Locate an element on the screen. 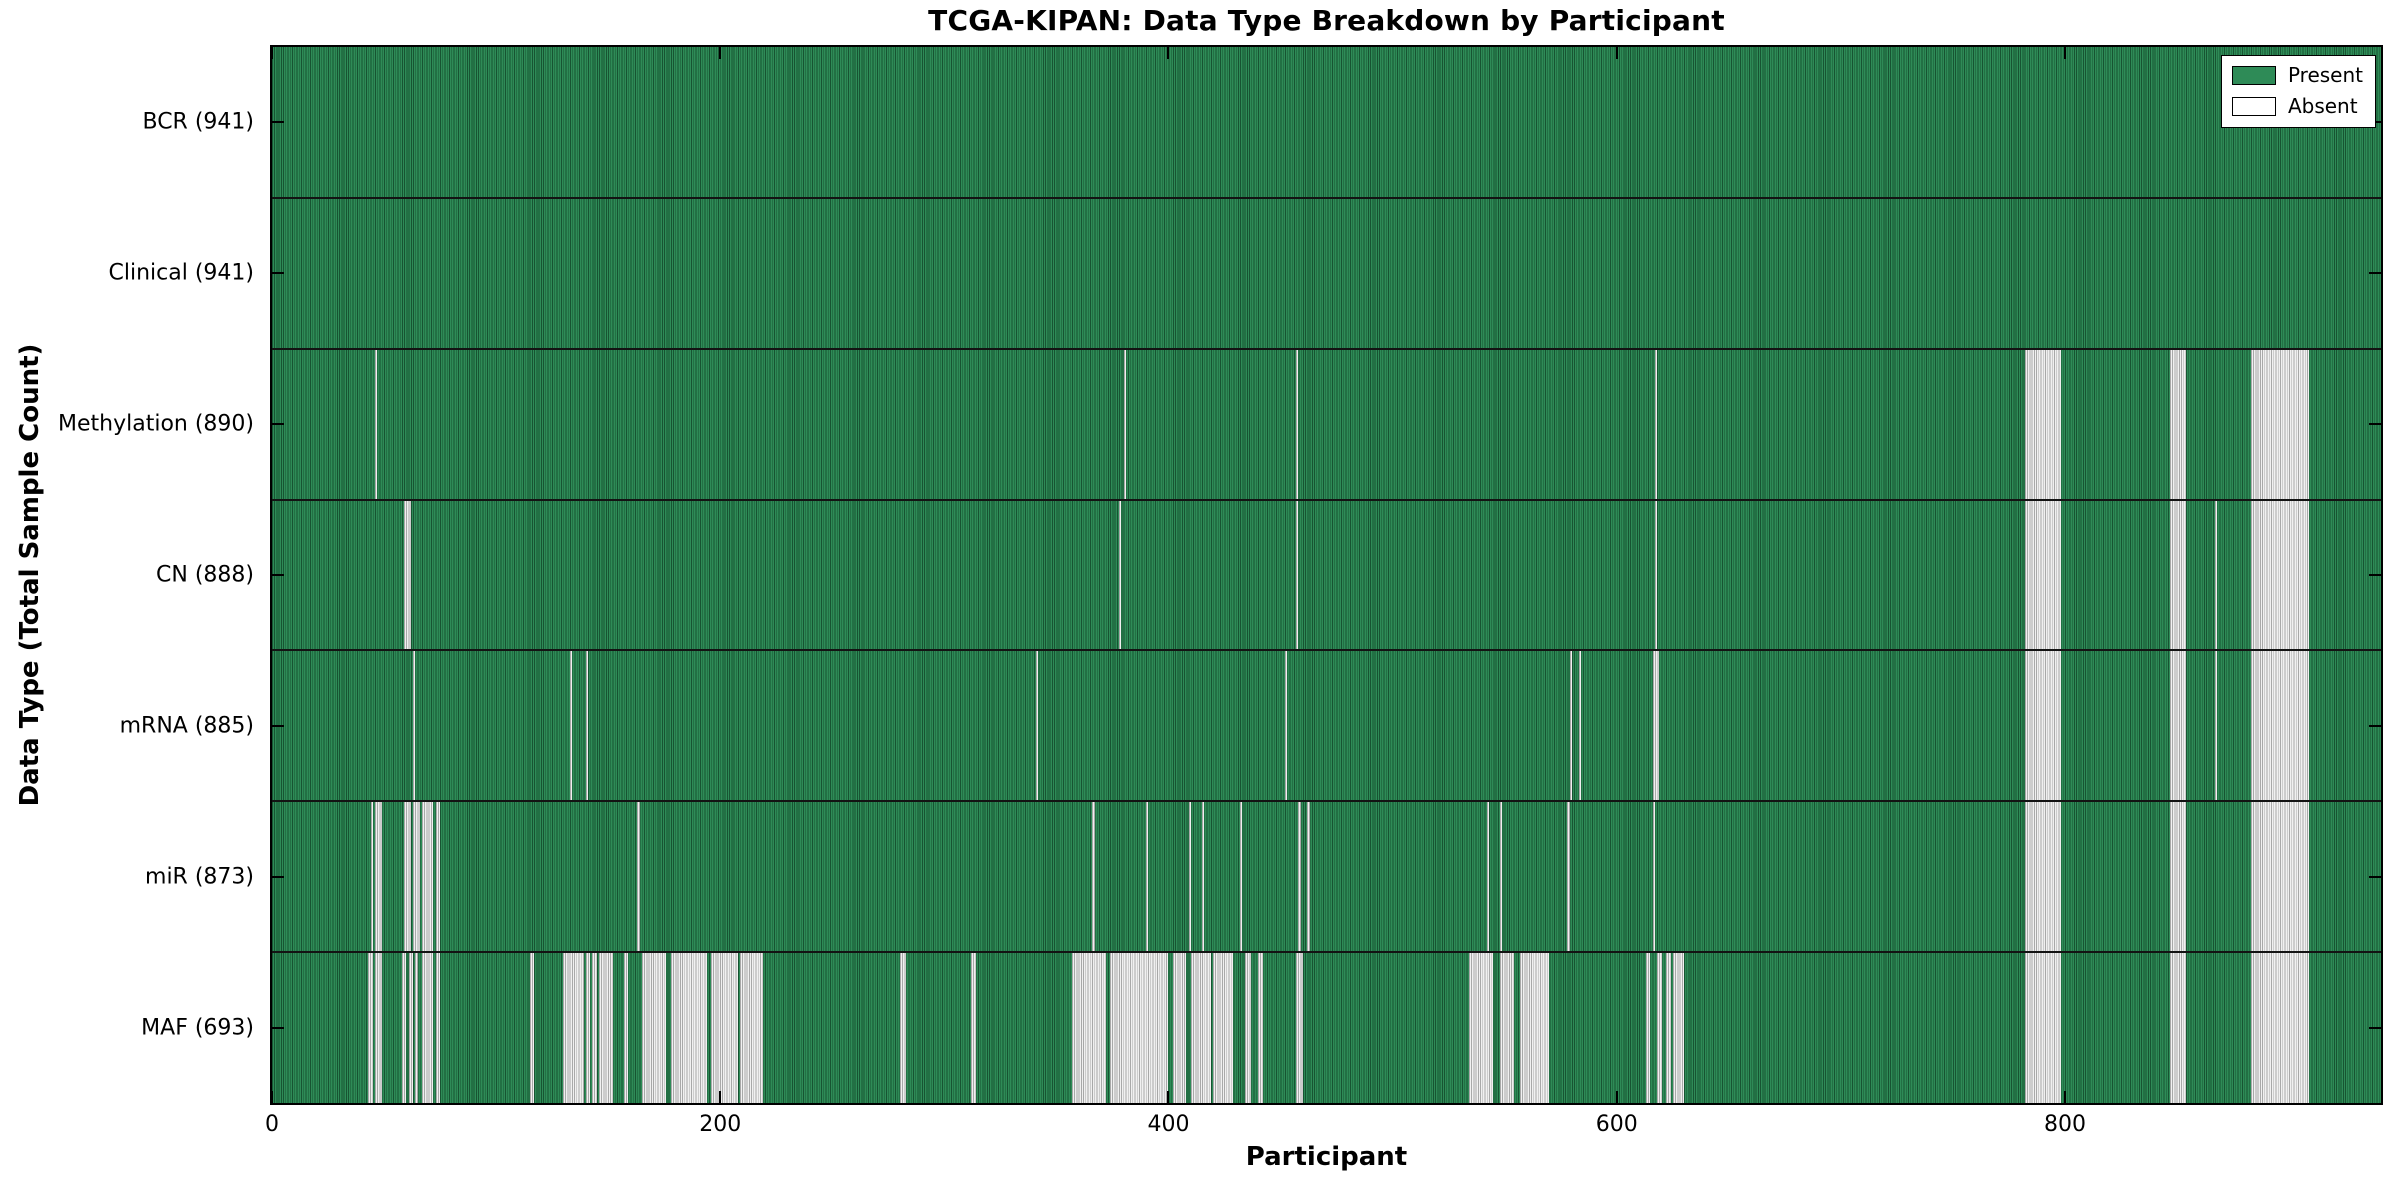 The image size is (2400, 1200). row-mir is located at coordinates (1326, 877).